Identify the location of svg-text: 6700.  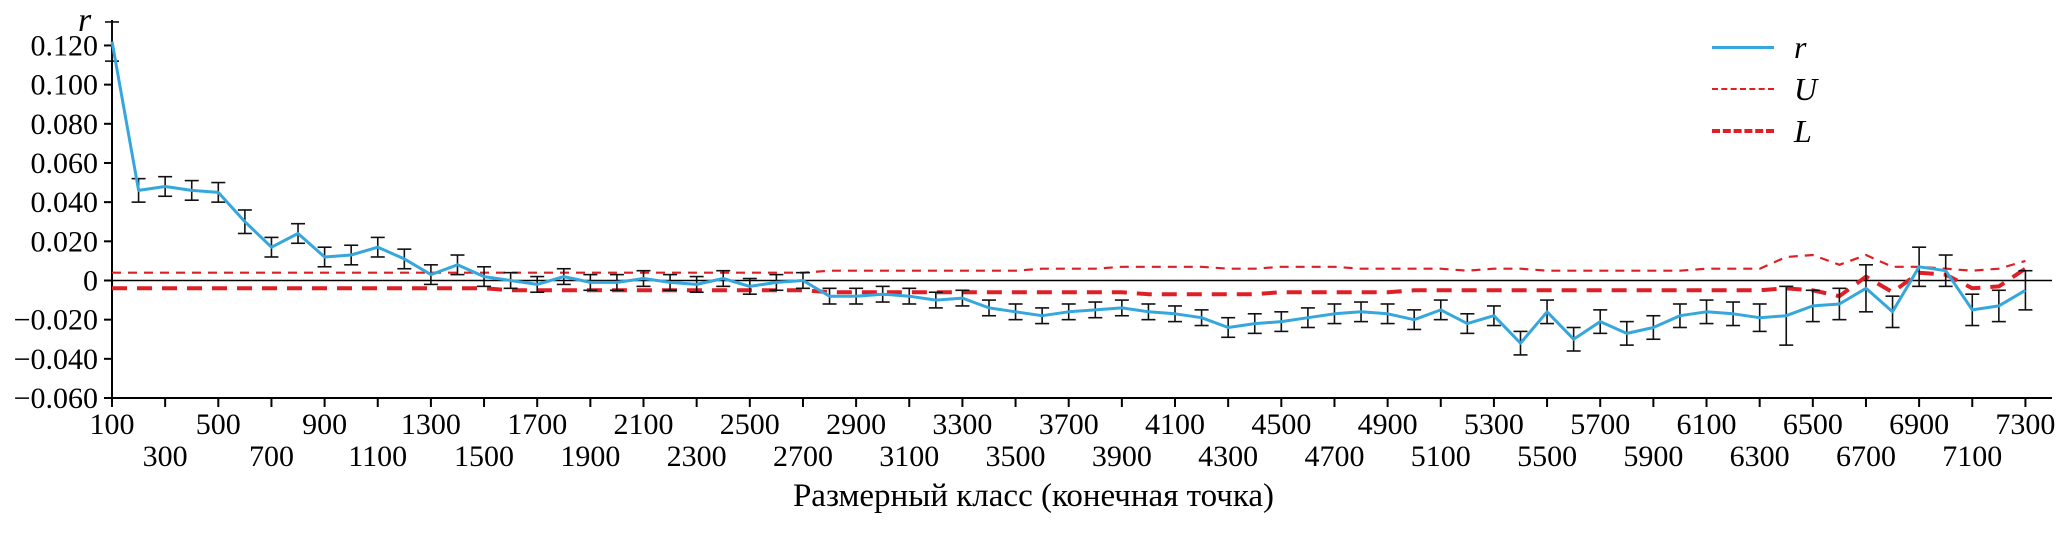
(1866, 456).